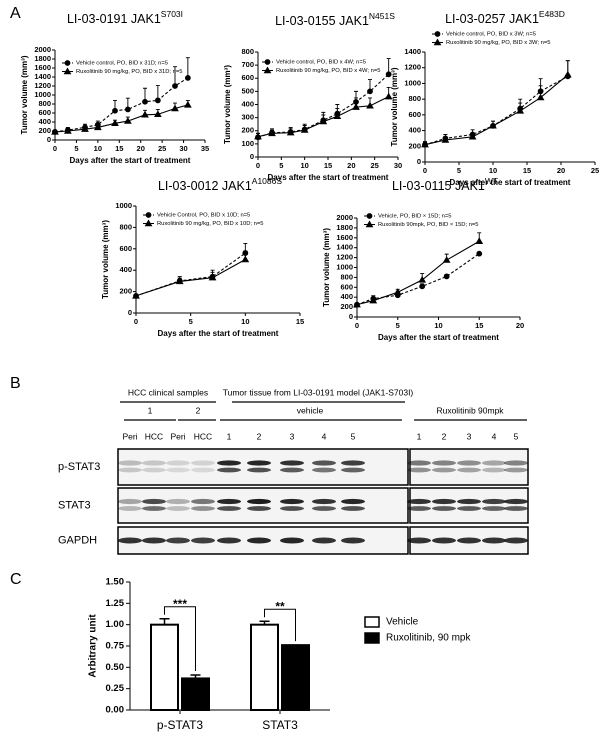 Image resolution: width=600 pixels, height=746 pixels. What do you see at coordinates (491, 35) in the screenshot?
I see `legend-label: Vehicle control, PO, BID x 3W; n=5` at bounding box center [491, 35].